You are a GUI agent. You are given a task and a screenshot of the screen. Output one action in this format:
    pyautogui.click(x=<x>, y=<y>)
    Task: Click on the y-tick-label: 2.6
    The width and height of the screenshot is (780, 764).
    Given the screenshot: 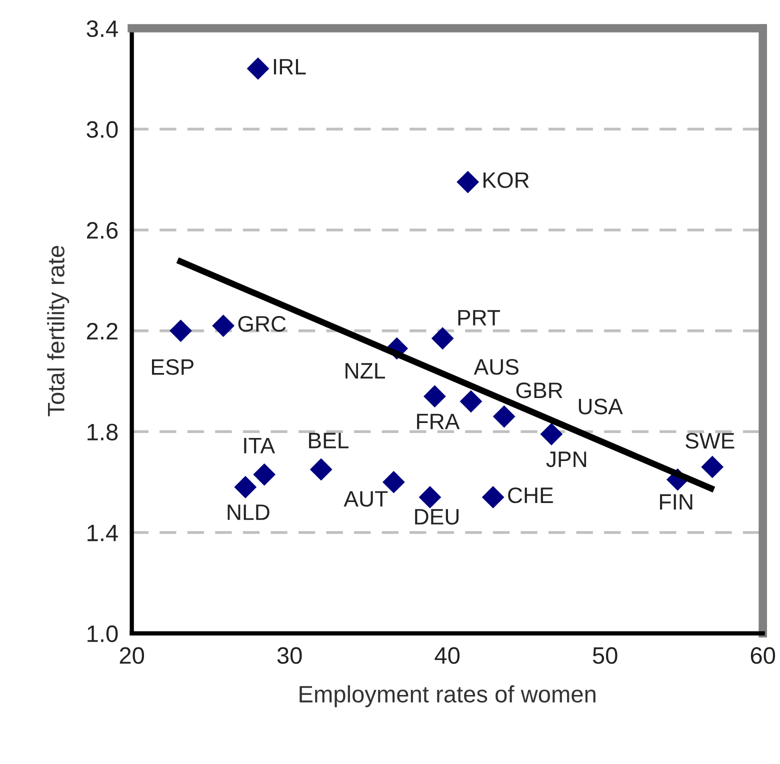 What is the action you would take?
    pyautogui.click(x=102, y=230)
    